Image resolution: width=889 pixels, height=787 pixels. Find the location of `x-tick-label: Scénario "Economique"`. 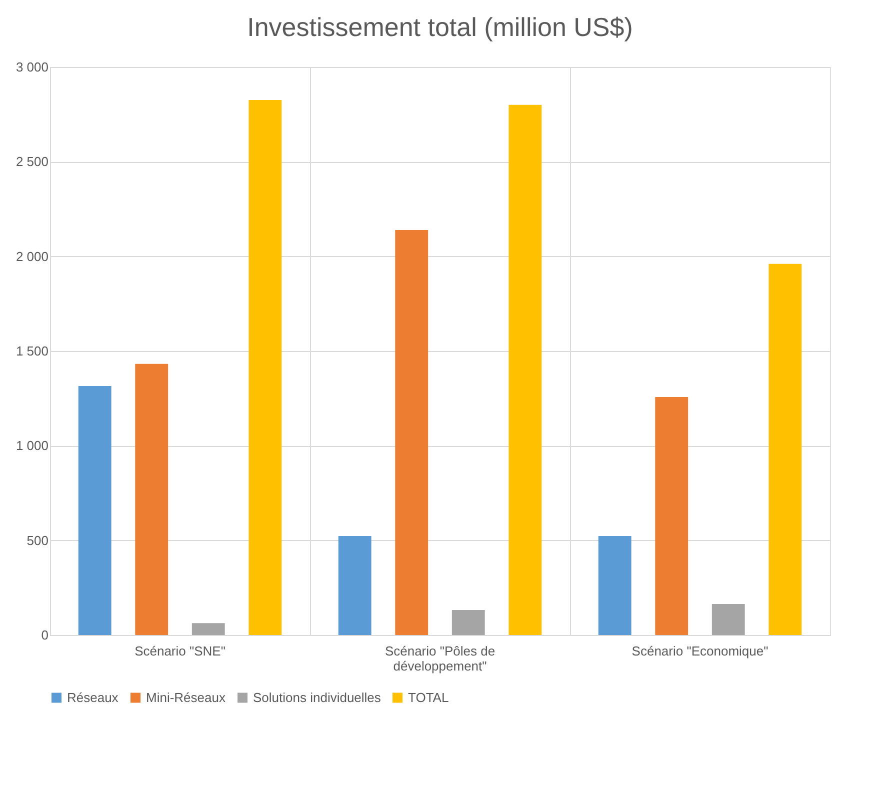

x-tick-label: Scénario "Economique" is located at coordinates (700, 651).